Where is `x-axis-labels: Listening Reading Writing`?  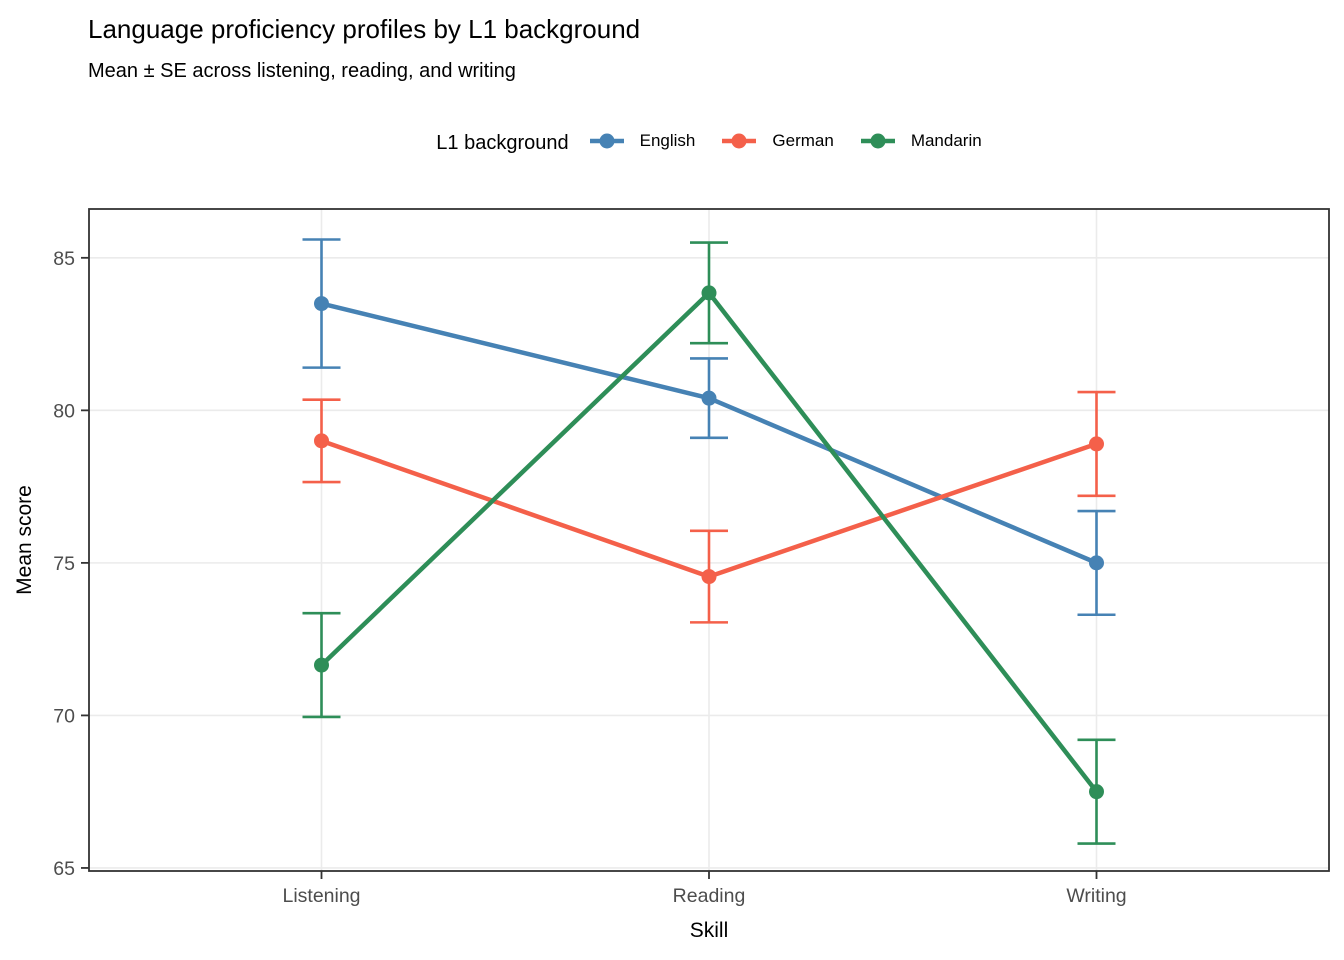
x-axis-labels: Listening Reading Writing is located at coordinates (704, 896).